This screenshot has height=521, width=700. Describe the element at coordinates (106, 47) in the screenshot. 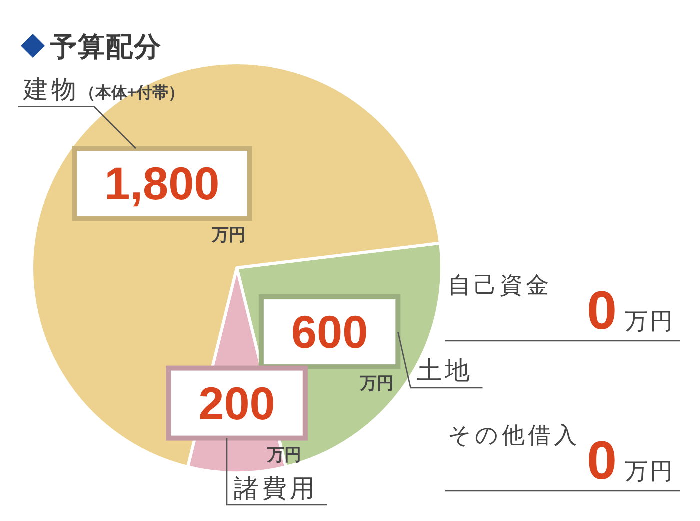

I see `title: 予算配分` at that location.